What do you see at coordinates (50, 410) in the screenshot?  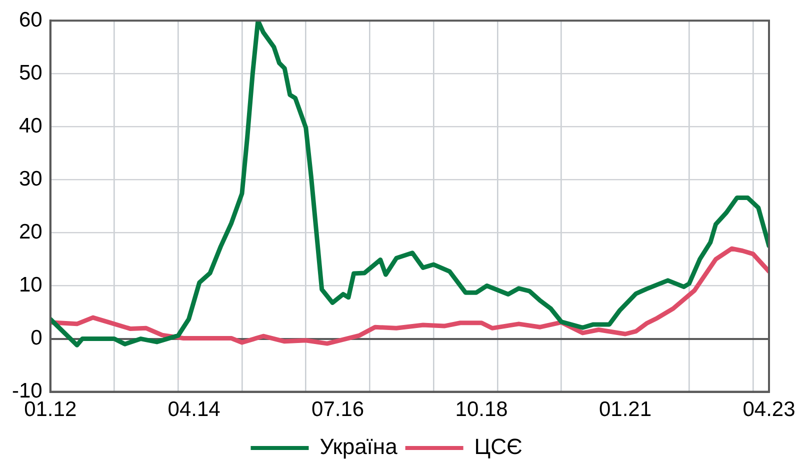 I see `x-tick-label: 01.12` at bounding box center [50, 410].